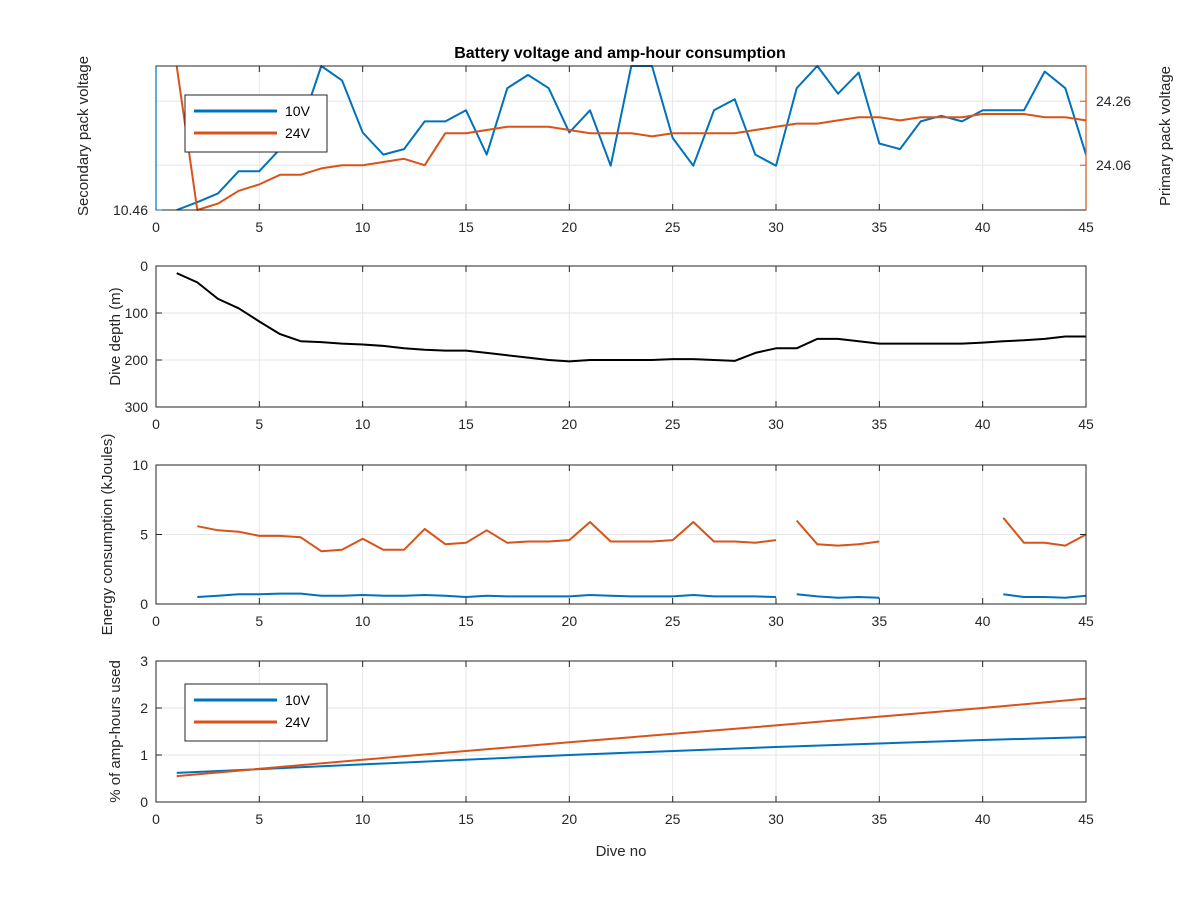 This screenshot has height=900, width=1200. What do you see at coordinates (130, 210) in the screenshot?
I see `y-tick-label: 10.46` at bounding box center [130, 210].